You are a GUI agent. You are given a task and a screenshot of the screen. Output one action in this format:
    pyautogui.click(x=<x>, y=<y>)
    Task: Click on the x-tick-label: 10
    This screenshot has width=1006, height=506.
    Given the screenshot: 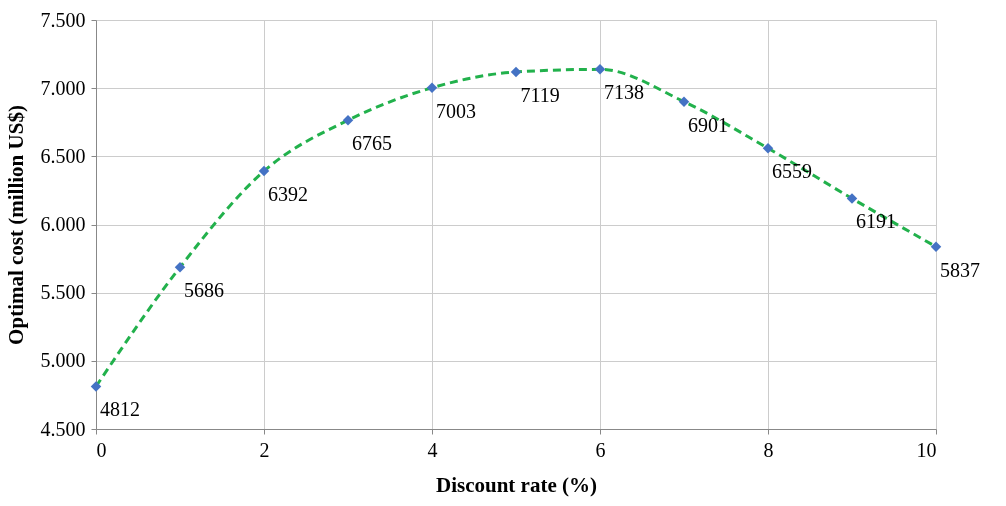 What is the action you would take?
    pyautogui.click(x=926, y=449)
    